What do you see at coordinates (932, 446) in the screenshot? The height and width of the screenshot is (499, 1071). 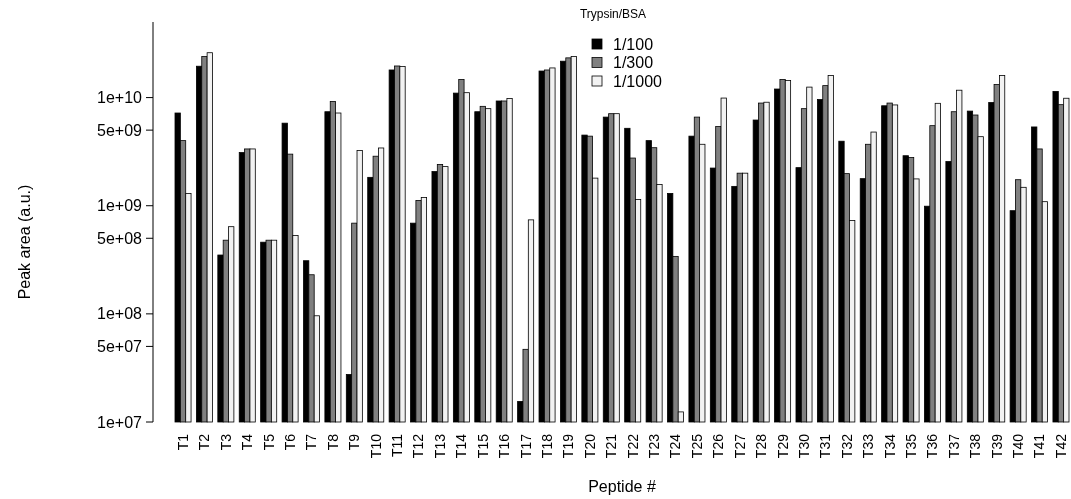 I see `x-tick-label: T36` at bounding box center [932, 446].